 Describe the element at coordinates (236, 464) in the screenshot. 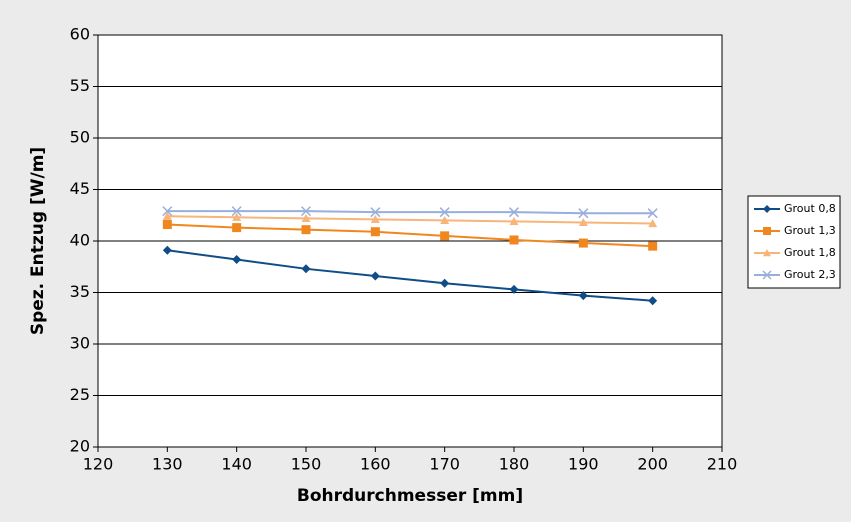

I see `x-tick-label: 140` at that location.